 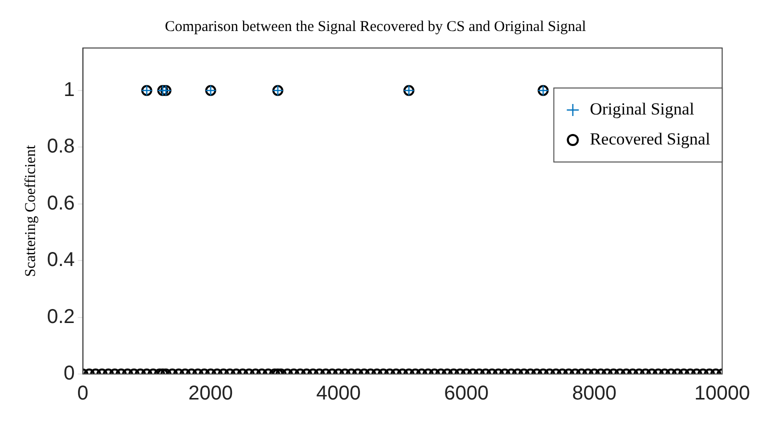 What do you see at coordinates (650, 138) in the screenshot?
I see `legend-label: Recovered Signal` at bounding box center [650, 138].